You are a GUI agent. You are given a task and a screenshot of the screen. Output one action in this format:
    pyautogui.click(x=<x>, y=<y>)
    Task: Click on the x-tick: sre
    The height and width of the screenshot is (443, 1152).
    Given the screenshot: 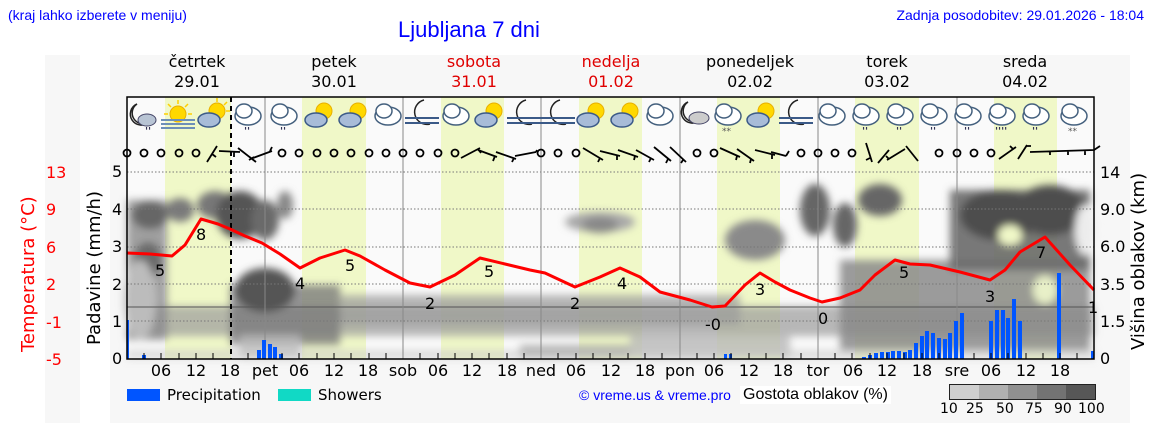 What is the action you would take?
    pyautogui.click(x=957, y=370)
    